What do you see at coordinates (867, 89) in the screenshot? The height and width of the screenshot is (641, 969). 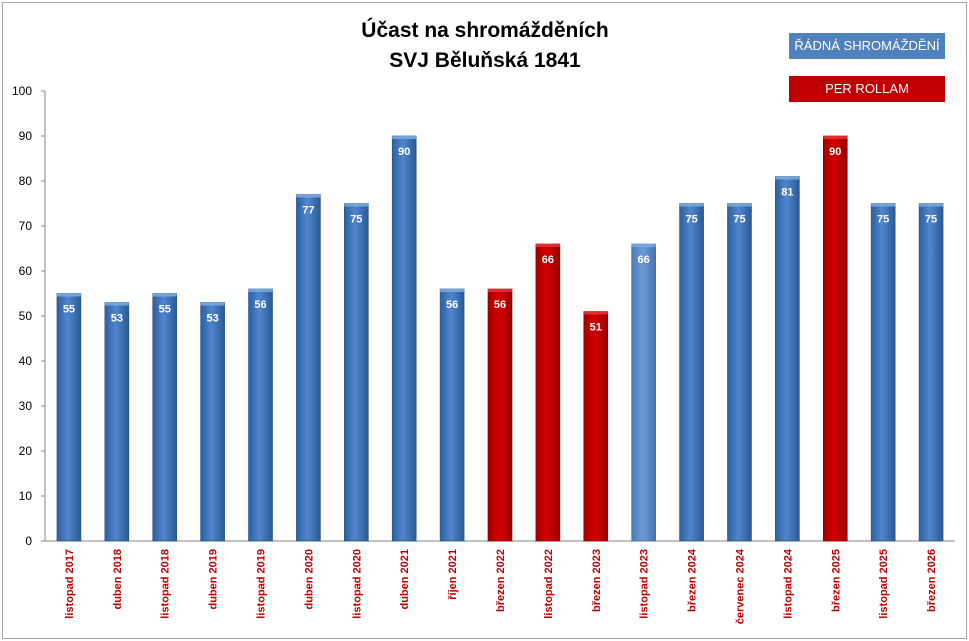 I see `legend-per-rollam: PER ROLLAM` at bounding box center [867, 89].